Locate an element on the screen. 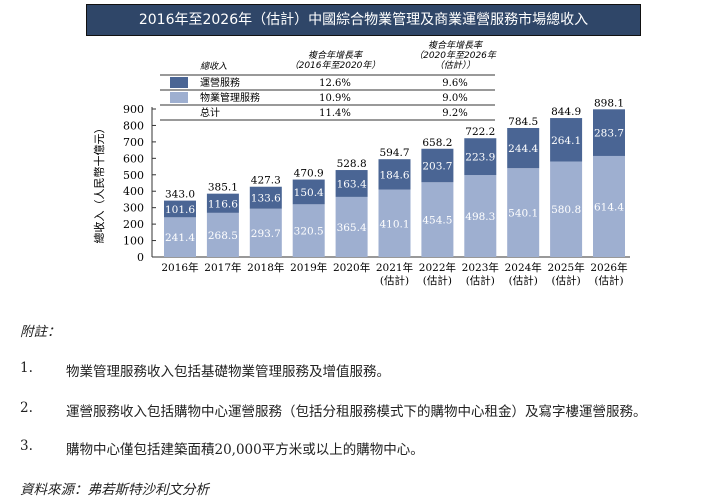  legend-cagr-2020-2026: 9.6% is located at coordinates (454, 83).